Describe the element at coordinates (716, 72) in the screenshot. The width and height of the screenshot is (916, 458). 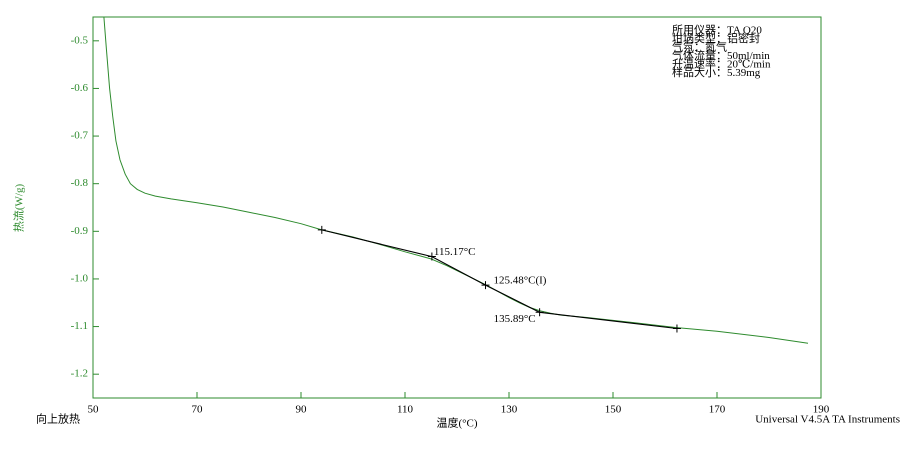
I see `info-line: 样品大小：5.39mg` at that location.